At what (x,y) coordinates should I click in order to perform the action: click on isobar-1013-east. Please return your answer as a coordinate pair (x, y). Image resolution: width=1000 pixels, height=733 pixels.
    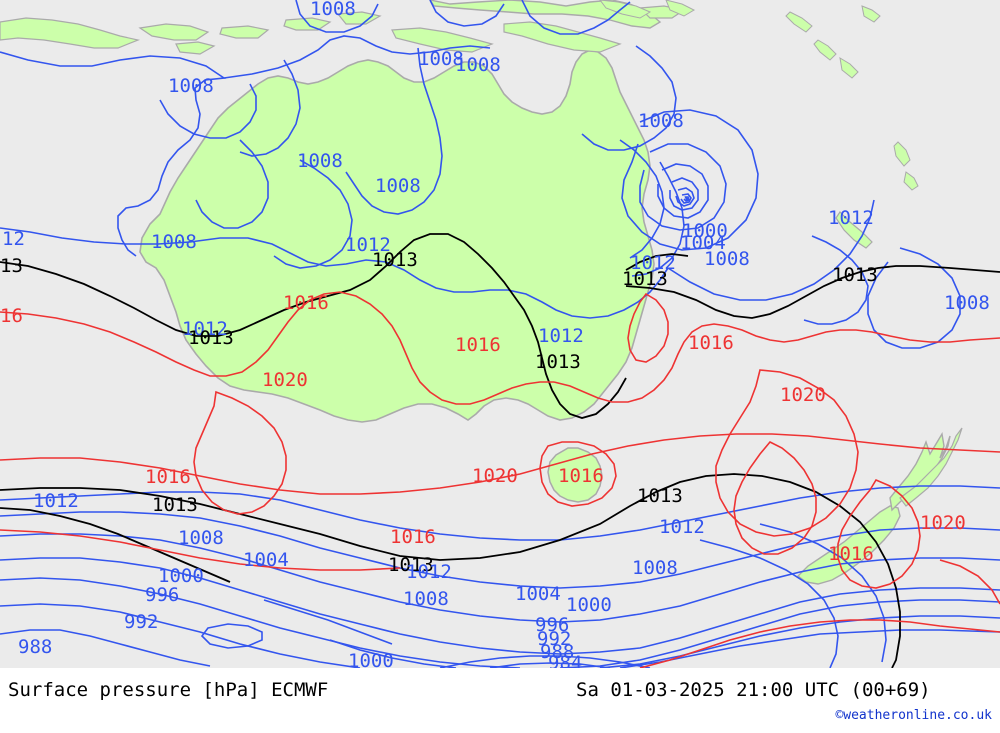
    Looking at the image, I should click on (812, 292).